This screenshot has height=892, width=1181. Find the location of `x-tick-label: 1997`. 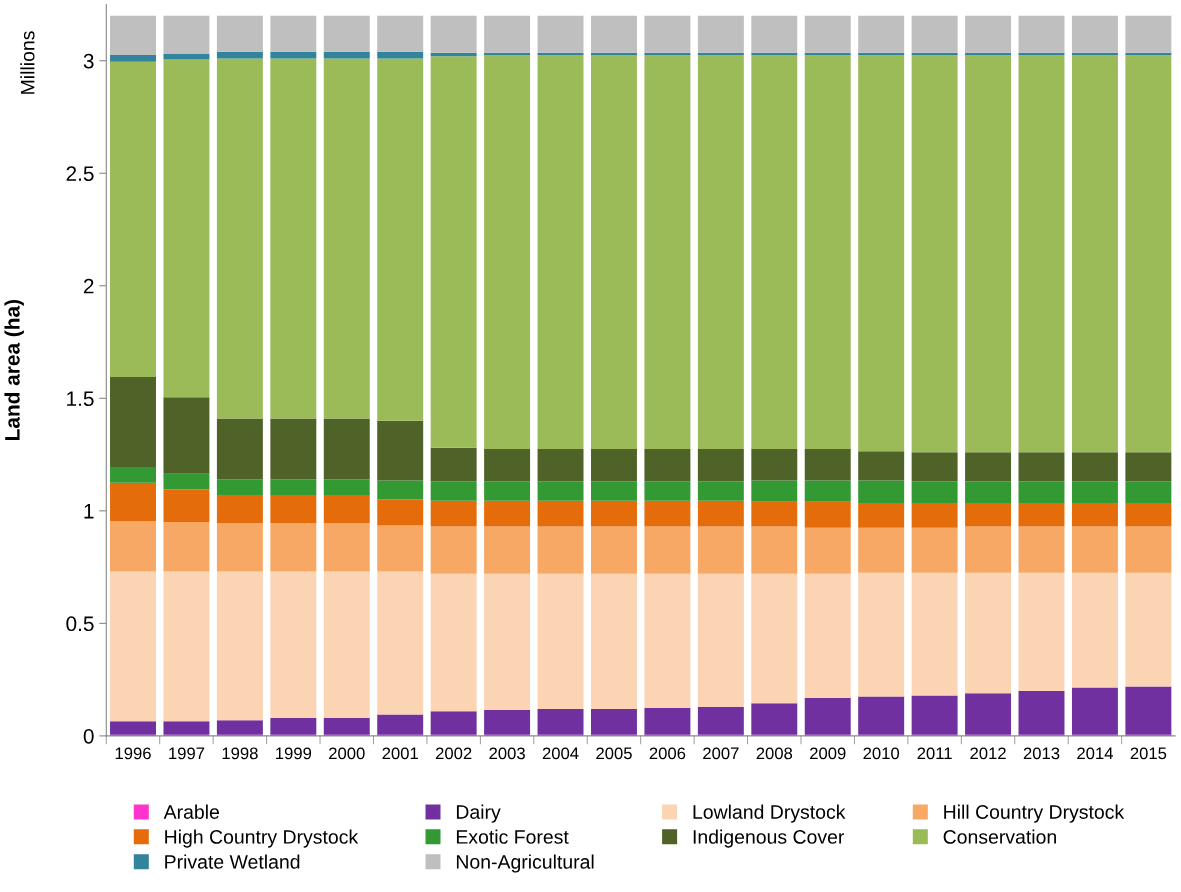

x-tick-label: 1997 is located at coordinates (187, 753).